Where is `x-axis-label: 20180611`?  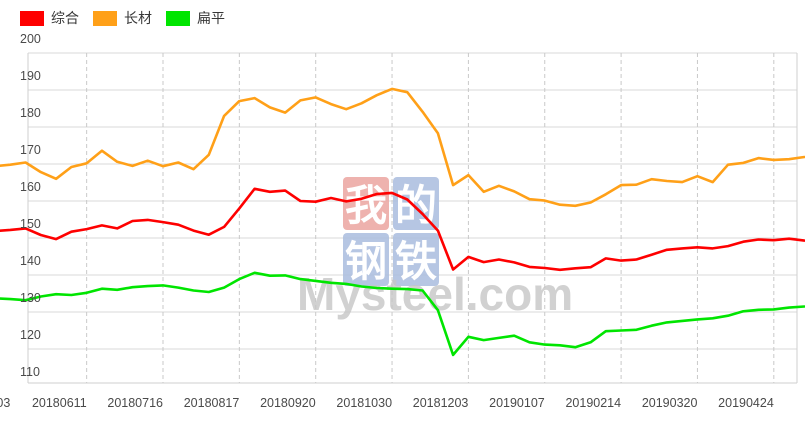
x-axis-label: 20180611 is located at coordinates (59, 403).